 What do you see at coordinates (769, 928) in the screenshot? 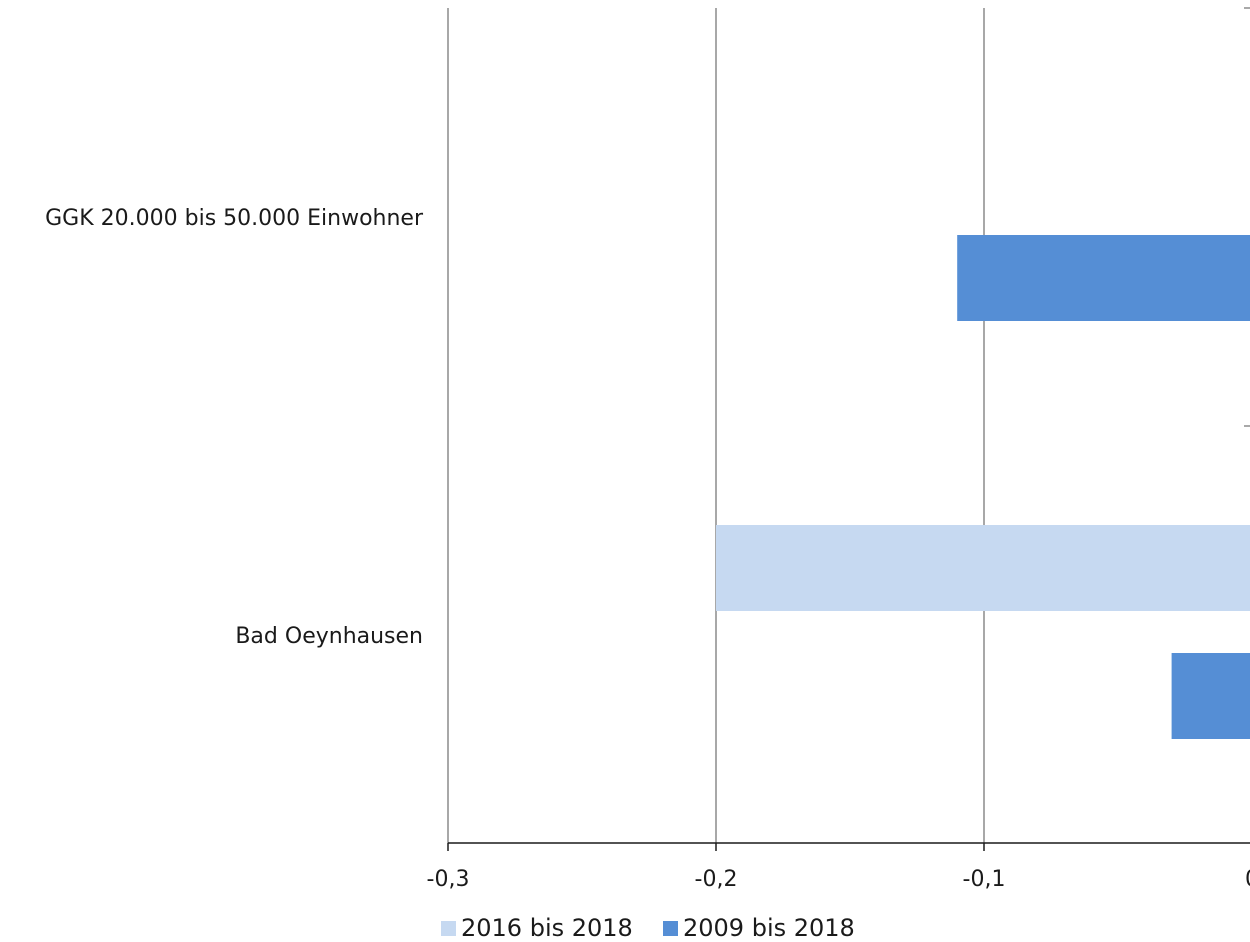
I see `legend-label: 2009 bis 2018` at bounding box center [769, 928].